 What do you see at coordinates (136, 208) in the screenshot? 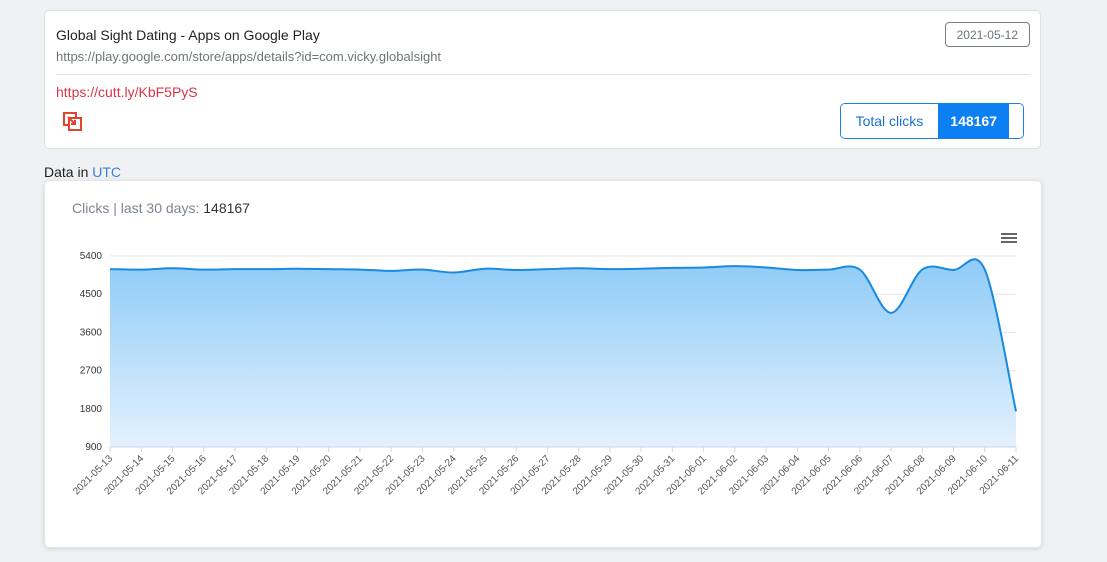
I see `chart-title-prefix: Clicks | last 30 days:` at bounding box center [136, 208].